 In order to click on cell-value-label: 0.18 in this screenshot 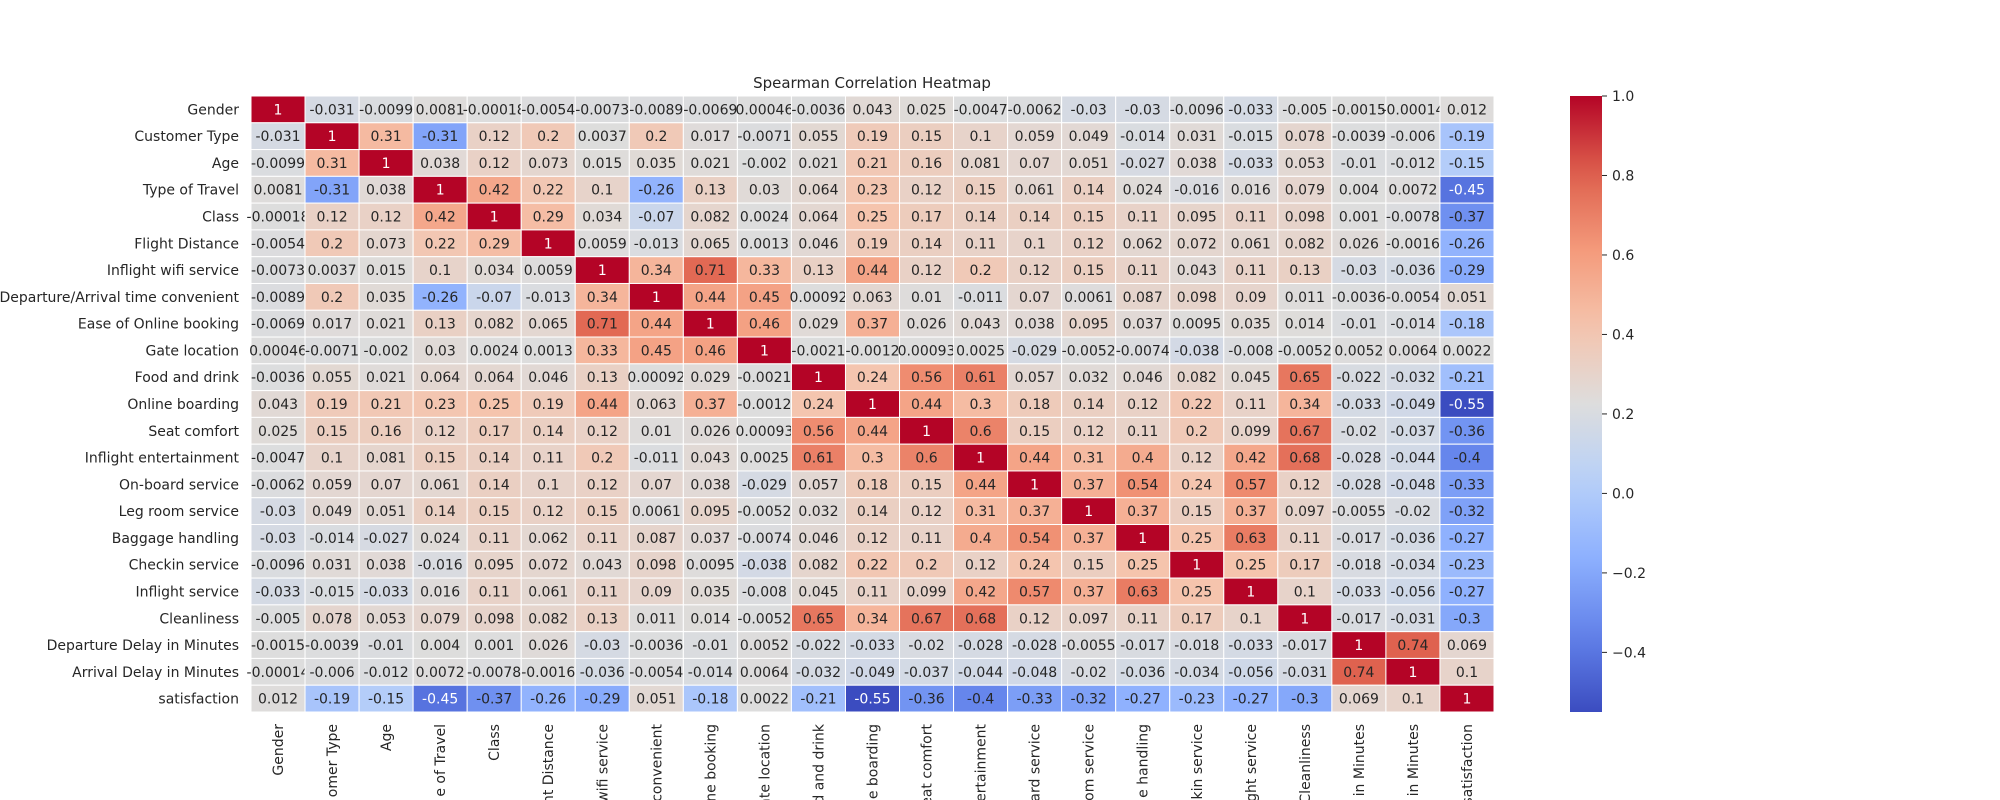, I will do `click(872, 485)`.